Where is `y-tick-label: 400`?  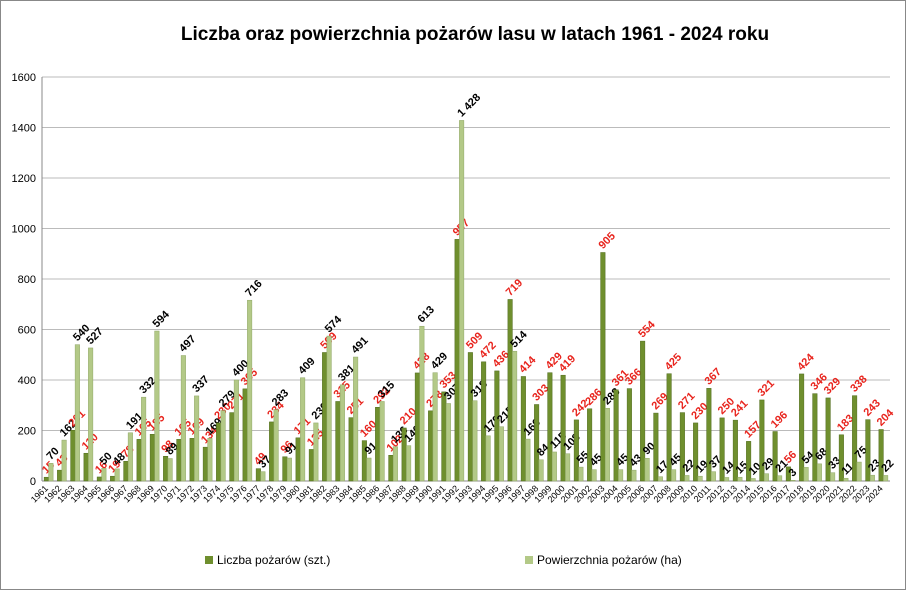 y-tick-label: 400 is located at coordinates (27, 381).